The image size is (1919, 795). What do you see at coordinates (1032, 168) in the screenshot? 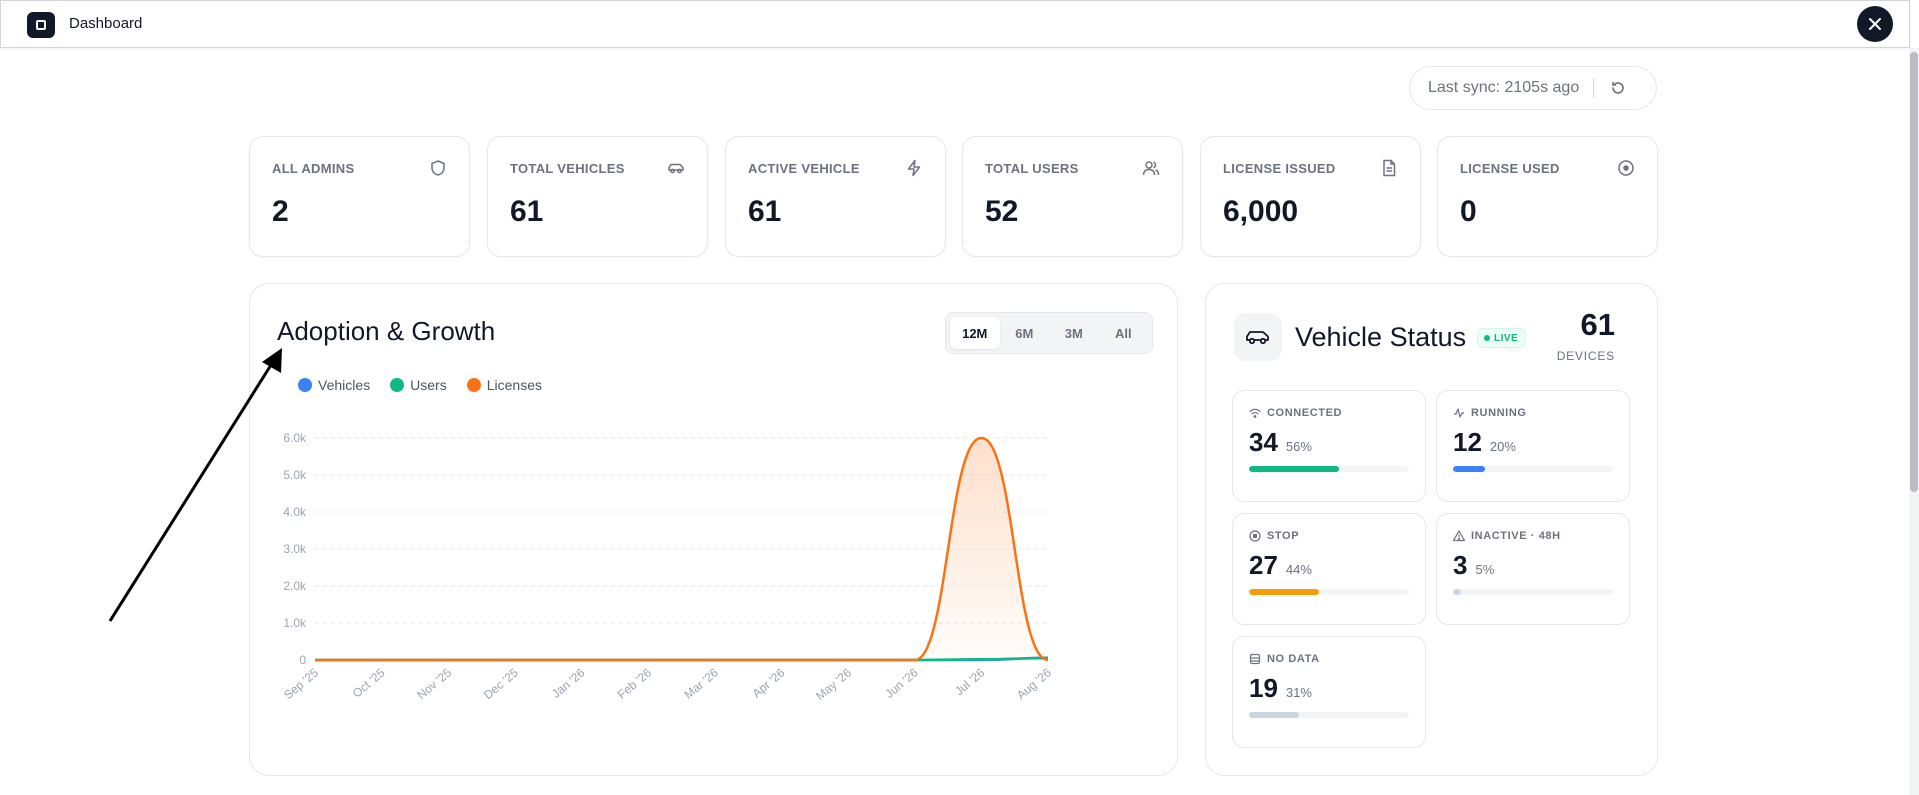
I see `stat-label: TOTAL USERS` at bounding box center [1032, 168].